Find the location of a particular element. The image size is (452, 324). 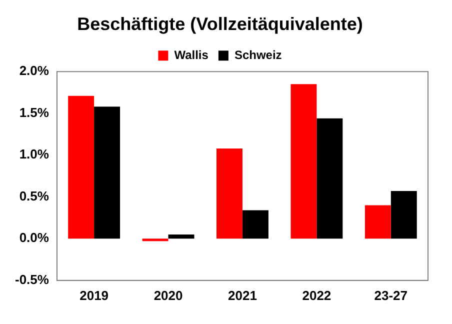

y-tick-label: 0.5% is located at coordinates (34, 196).